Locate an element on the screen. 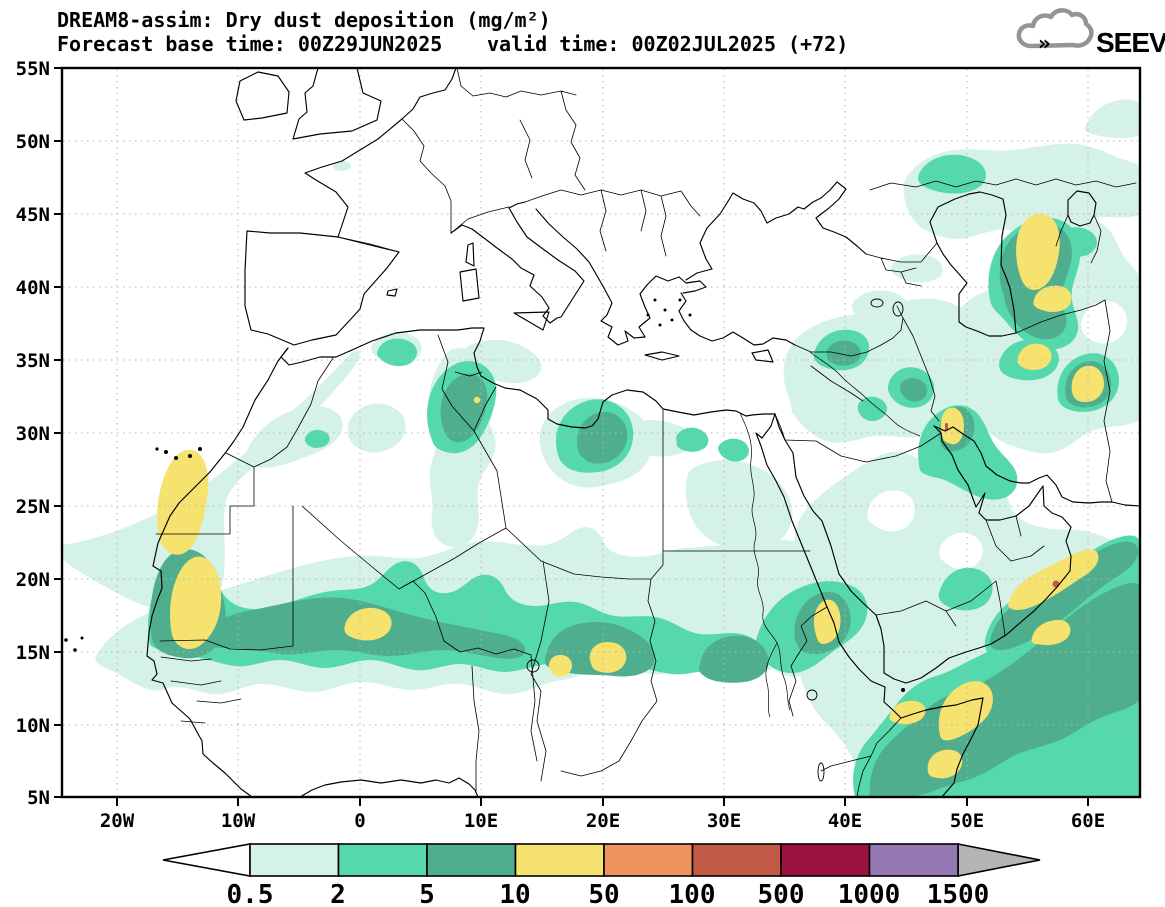 The image size is (1165, 907). legend-value: 1500 is located at coordinates (958, 893).